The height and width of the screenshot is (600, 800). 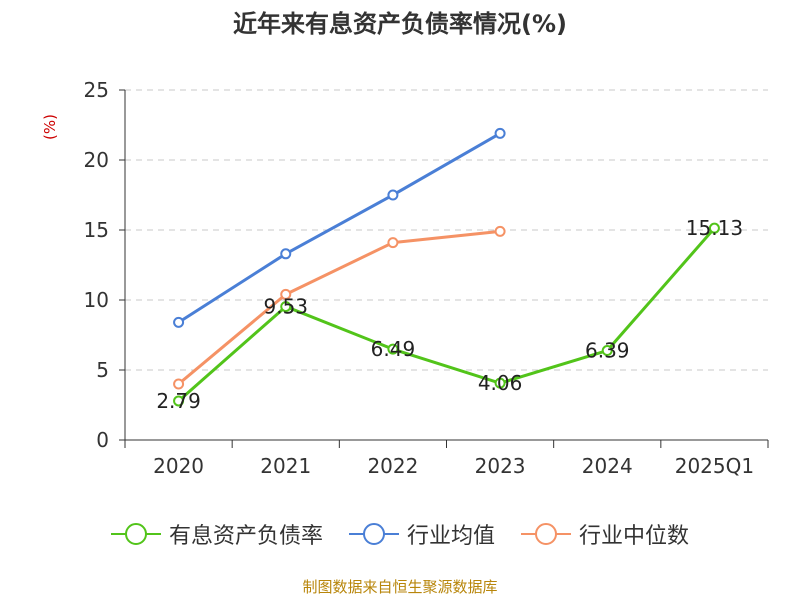 I want to click on legend-label: 行业中位数, so click(x=634, y=536).